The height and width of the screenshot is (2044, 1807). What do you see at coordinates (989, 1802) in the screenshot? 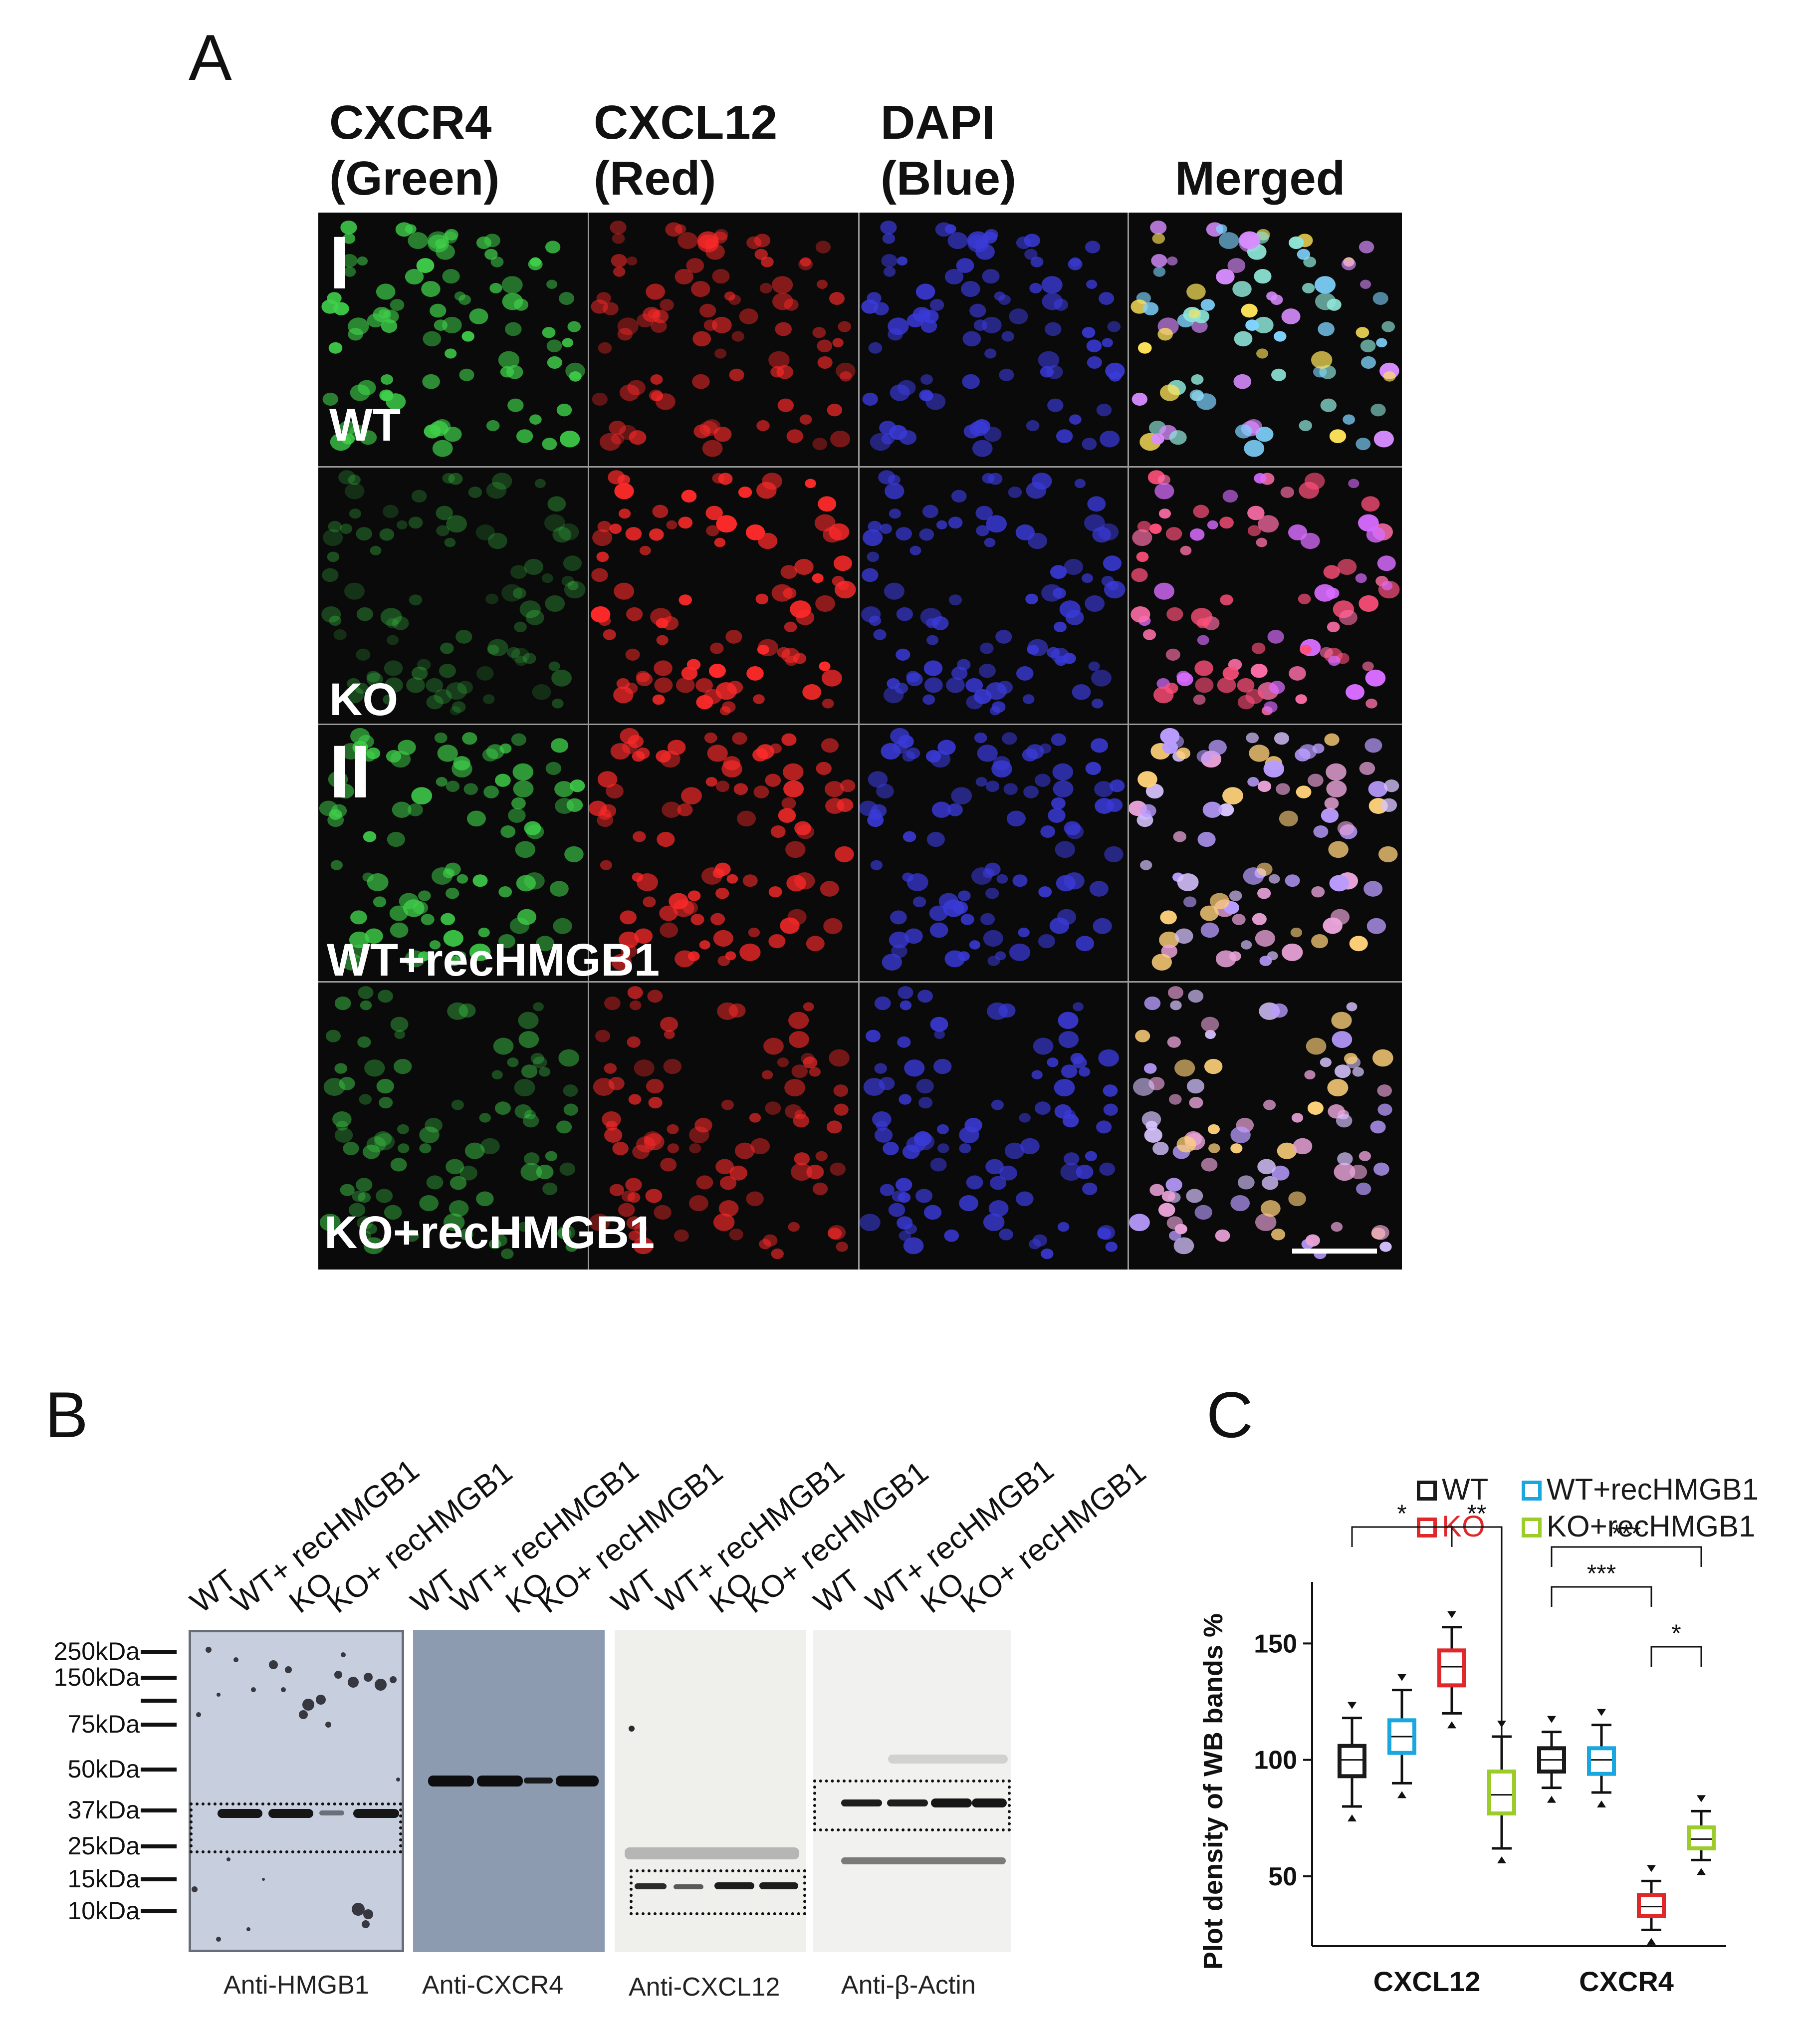
I see `band-actin-ko-rec` at bounding box center [989, 1802].